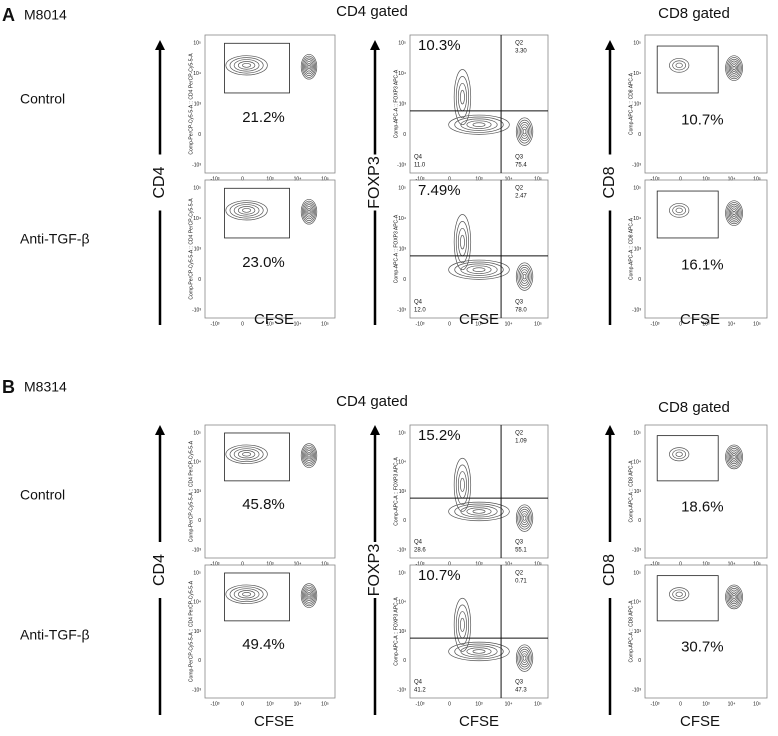  Describe the element at coordinates (8, 15) in the screenshot. I see `label: A` at that location.